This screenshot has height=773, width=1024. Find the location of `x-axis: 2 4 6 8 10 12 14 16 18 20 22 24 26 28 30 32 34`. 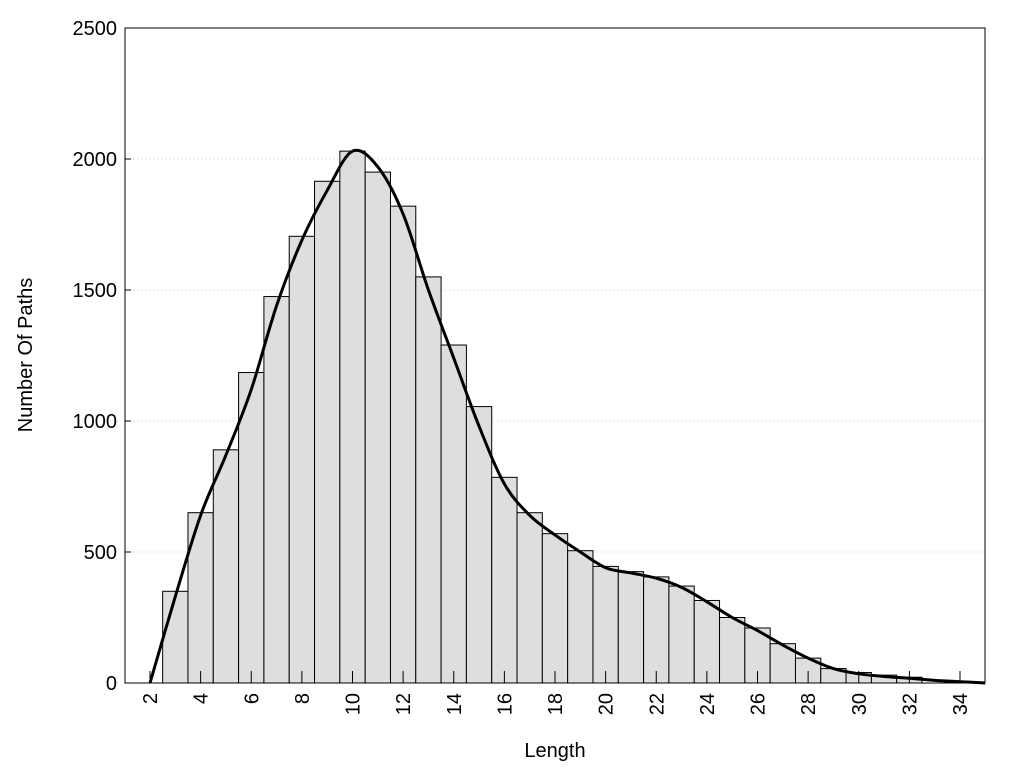

x-axis: 2 4 6 8 10 12 14 16 18 20 22 24 26 28 30 32 34 is located at coordinates (556, 693).